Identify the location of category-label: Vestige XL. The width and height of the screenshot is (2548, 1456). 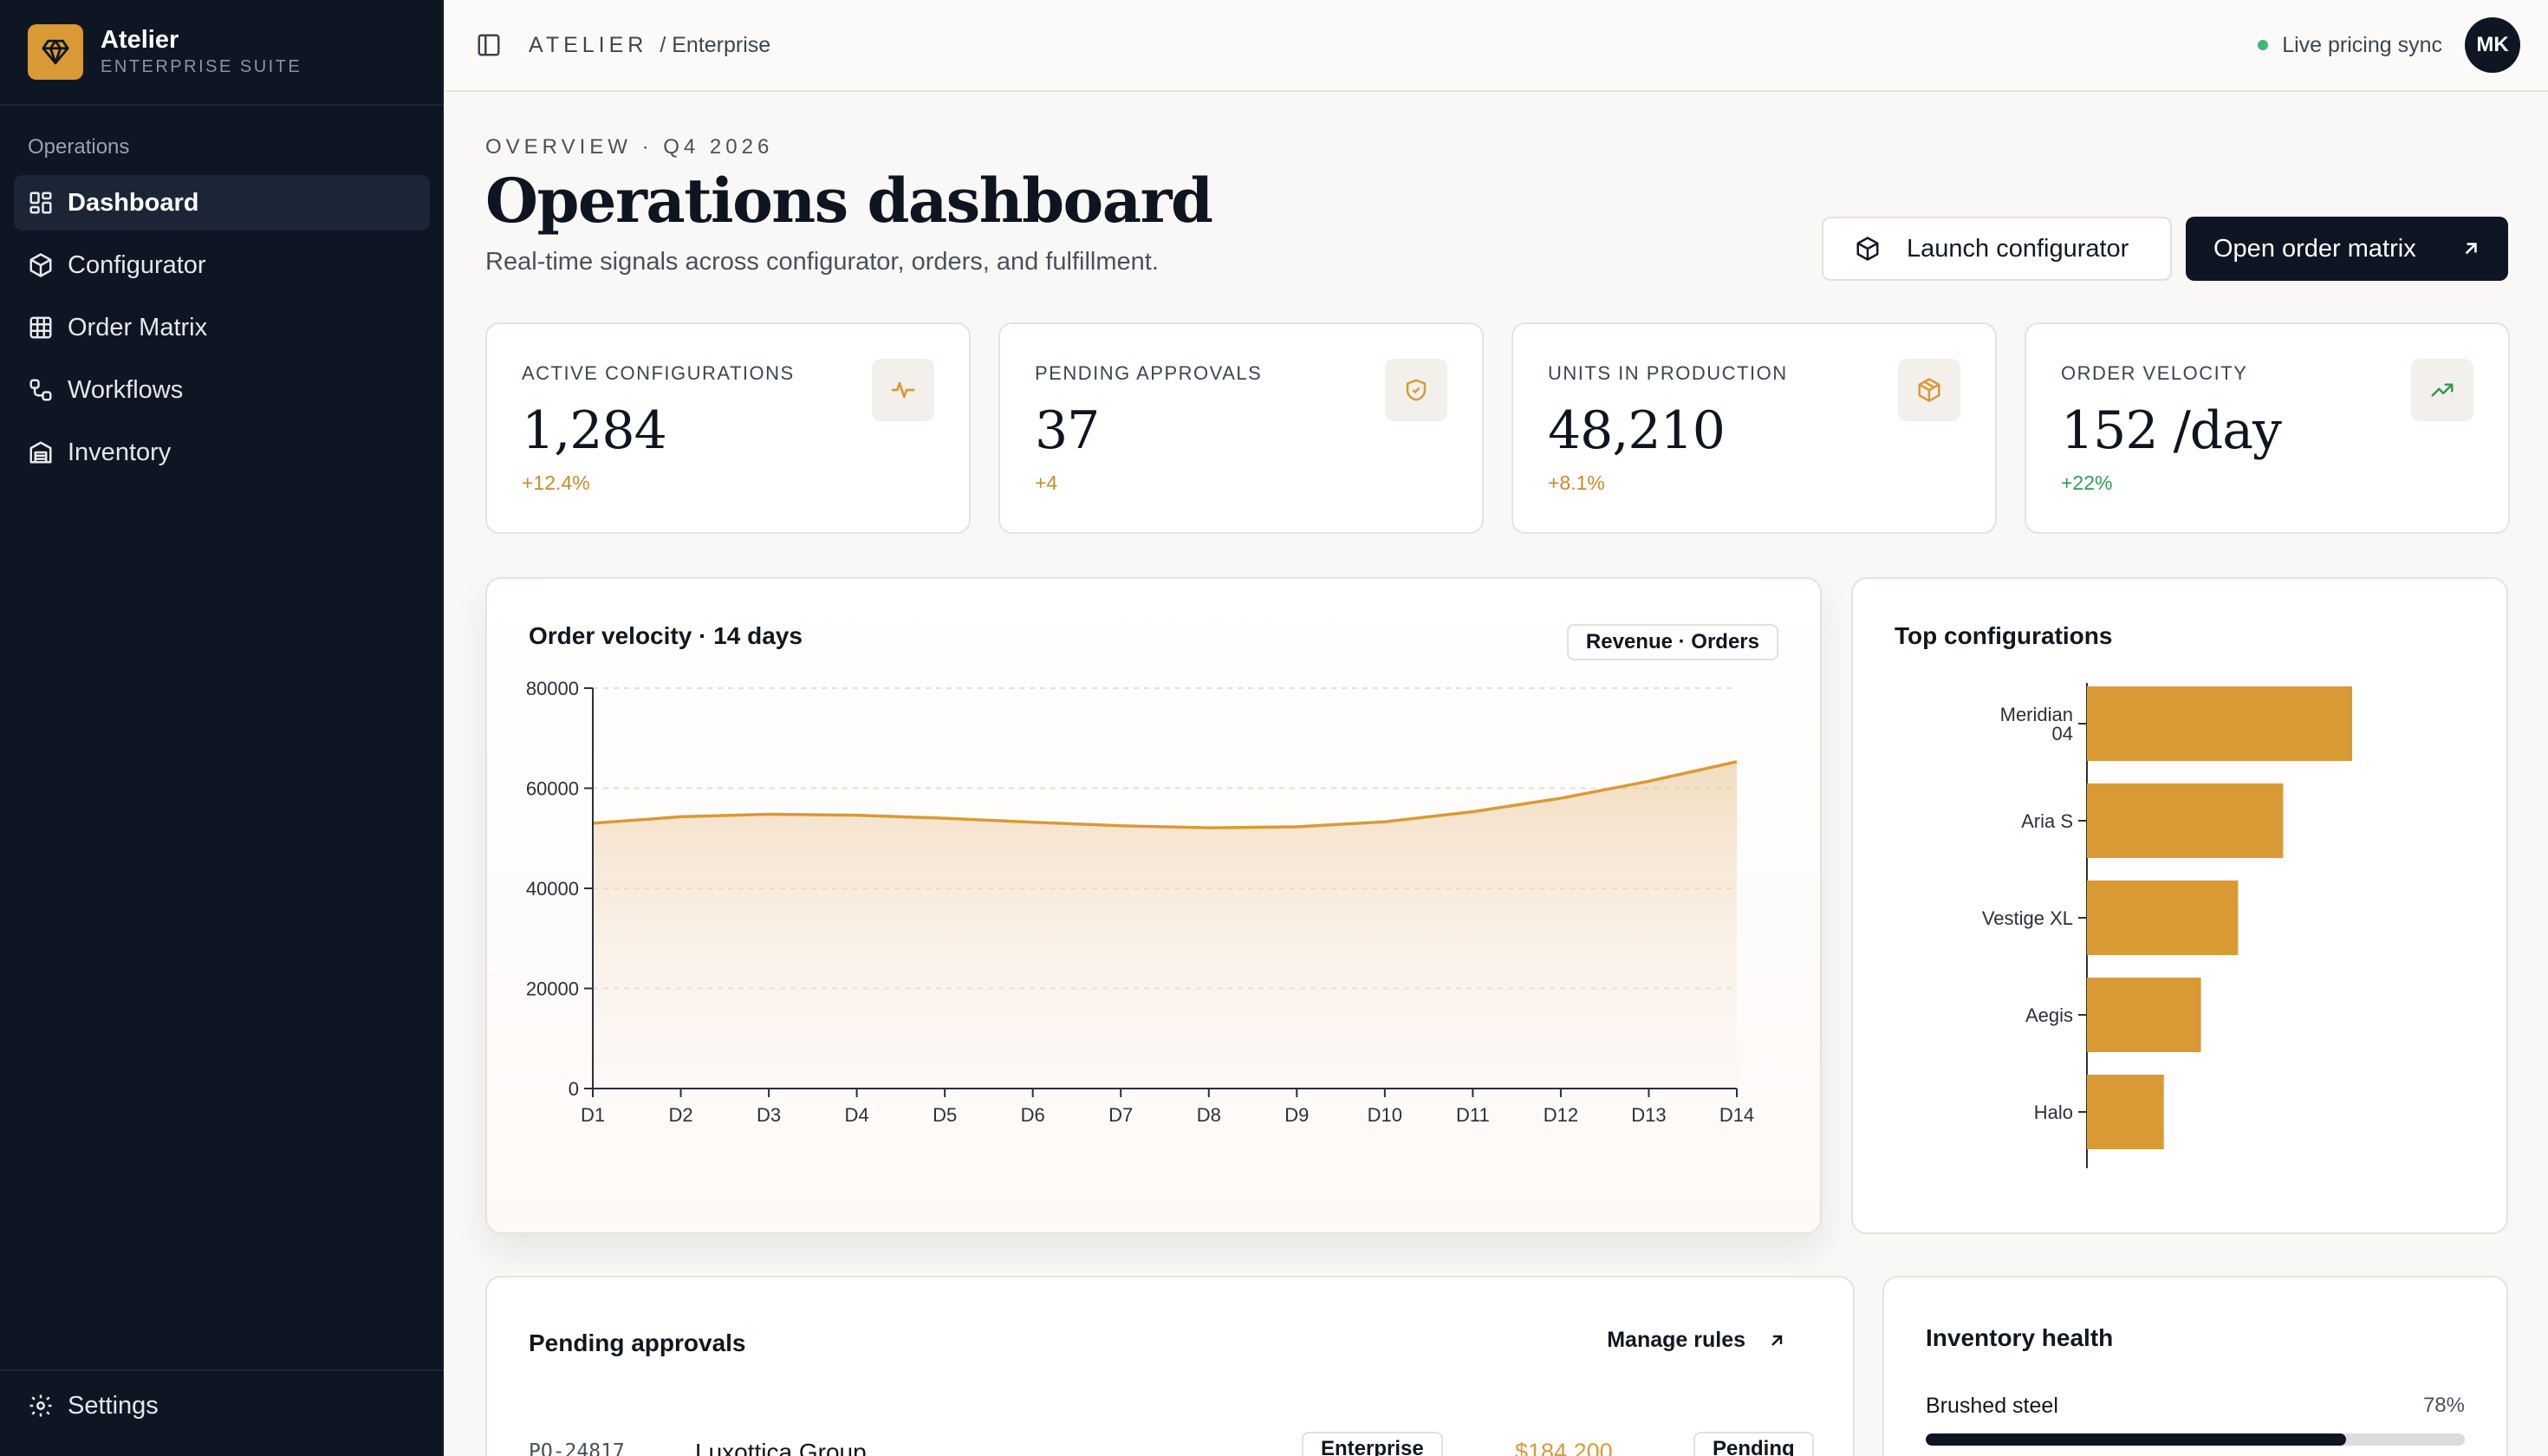
(2027, 918).